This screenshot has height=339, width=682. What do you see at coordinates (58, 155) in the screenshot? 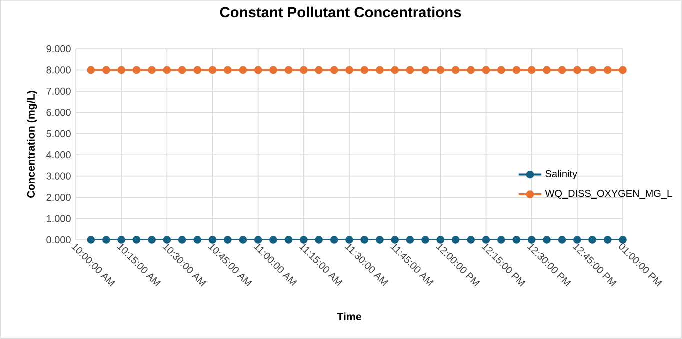
I see `y-tick-label: 4.000` at bounding box center [58, 155].